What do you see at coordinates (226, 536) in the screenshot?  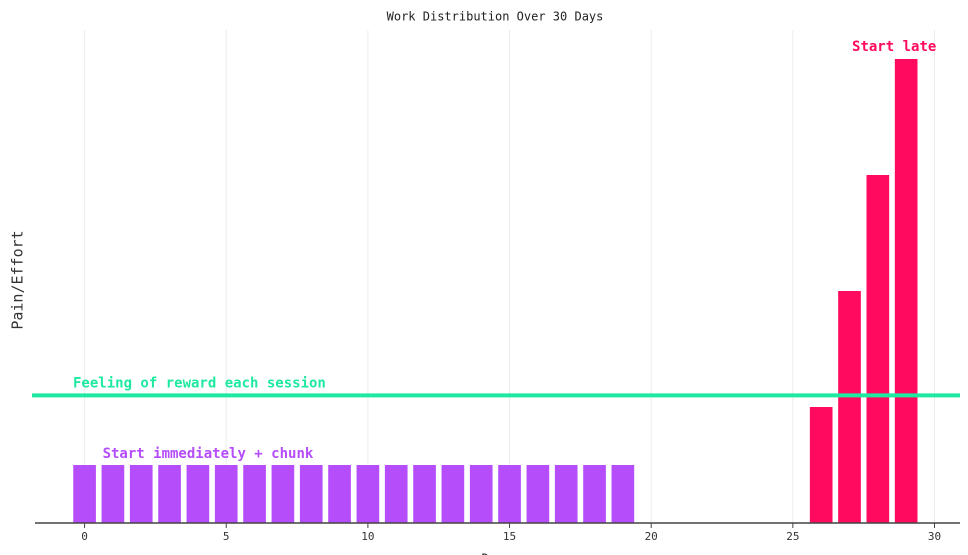 I see `x-tick-label: 5` at bounding box center [226, 536].